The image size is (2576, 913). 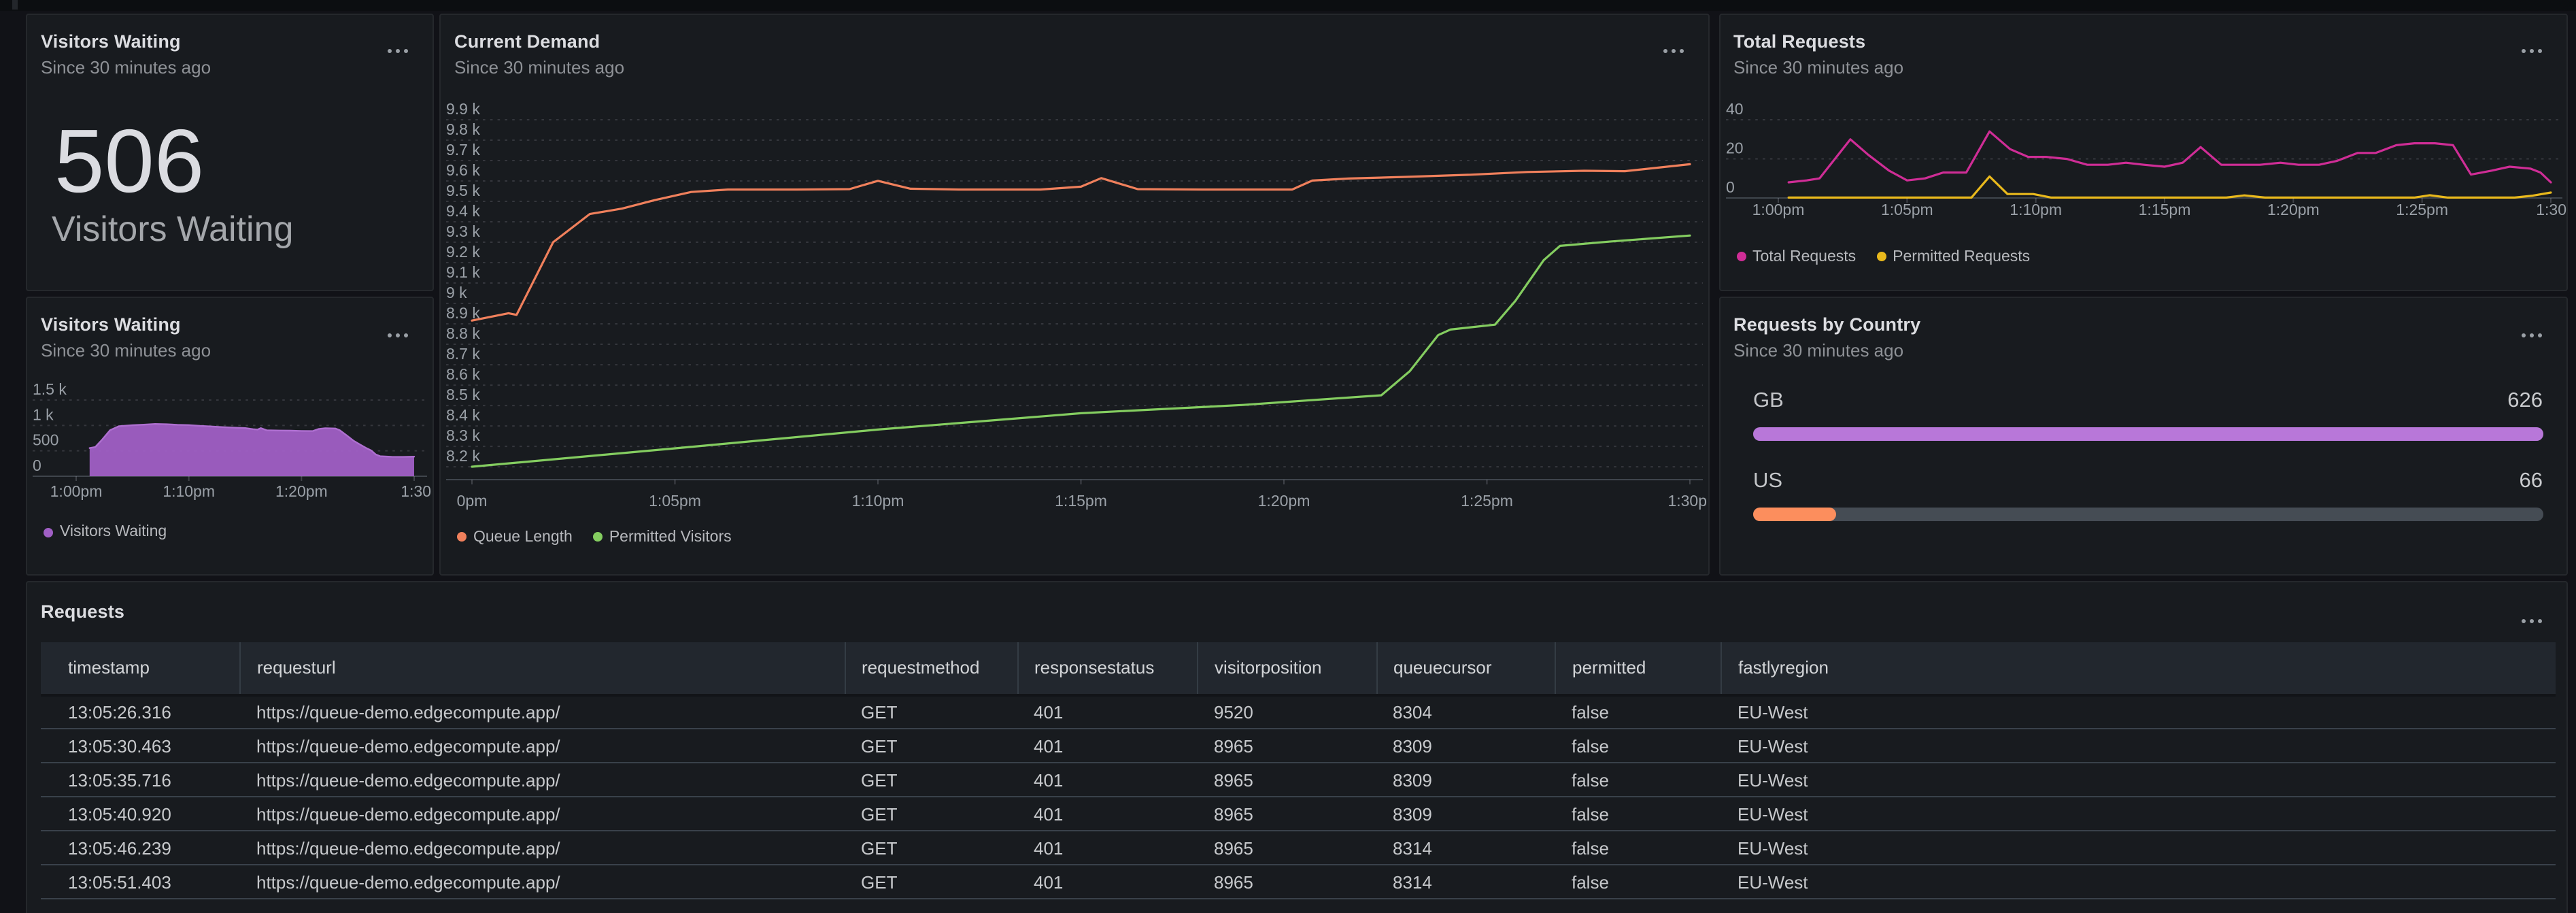 I want to click on panel-header: Total Requests Since 30 minutes ago, so click(x=2122, y=54).